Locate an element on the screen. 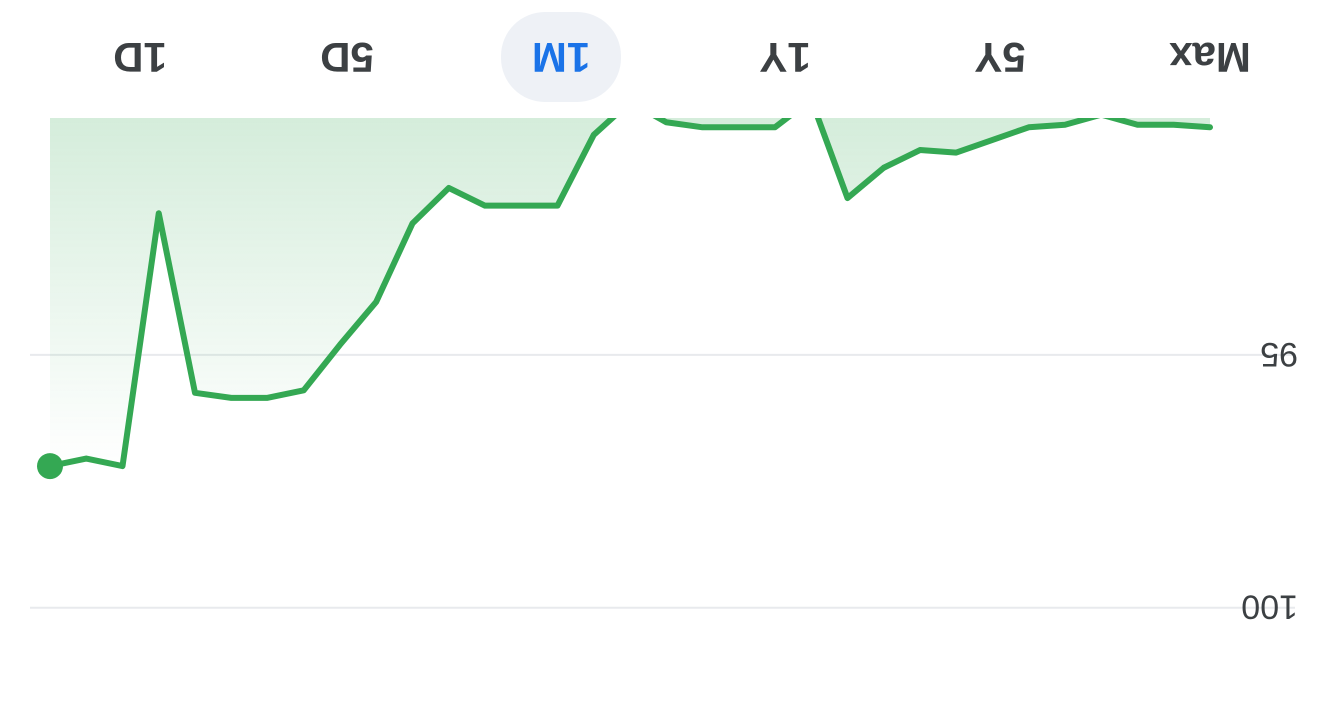 This screenshot has width=1340, height=728. y-tick-label: 100 is located at coordinates (1269, 607).